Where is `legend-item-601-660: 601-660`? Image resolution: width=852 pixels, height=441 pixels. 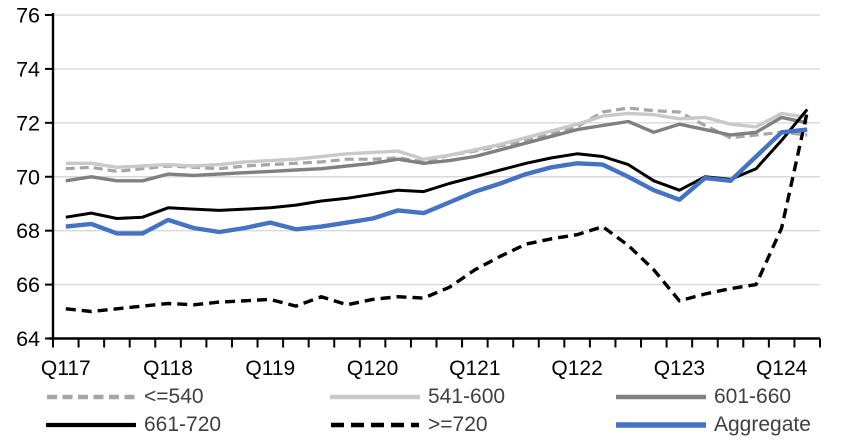 legend-item-601-660: 601-660 is located at coordinates (703, 397).